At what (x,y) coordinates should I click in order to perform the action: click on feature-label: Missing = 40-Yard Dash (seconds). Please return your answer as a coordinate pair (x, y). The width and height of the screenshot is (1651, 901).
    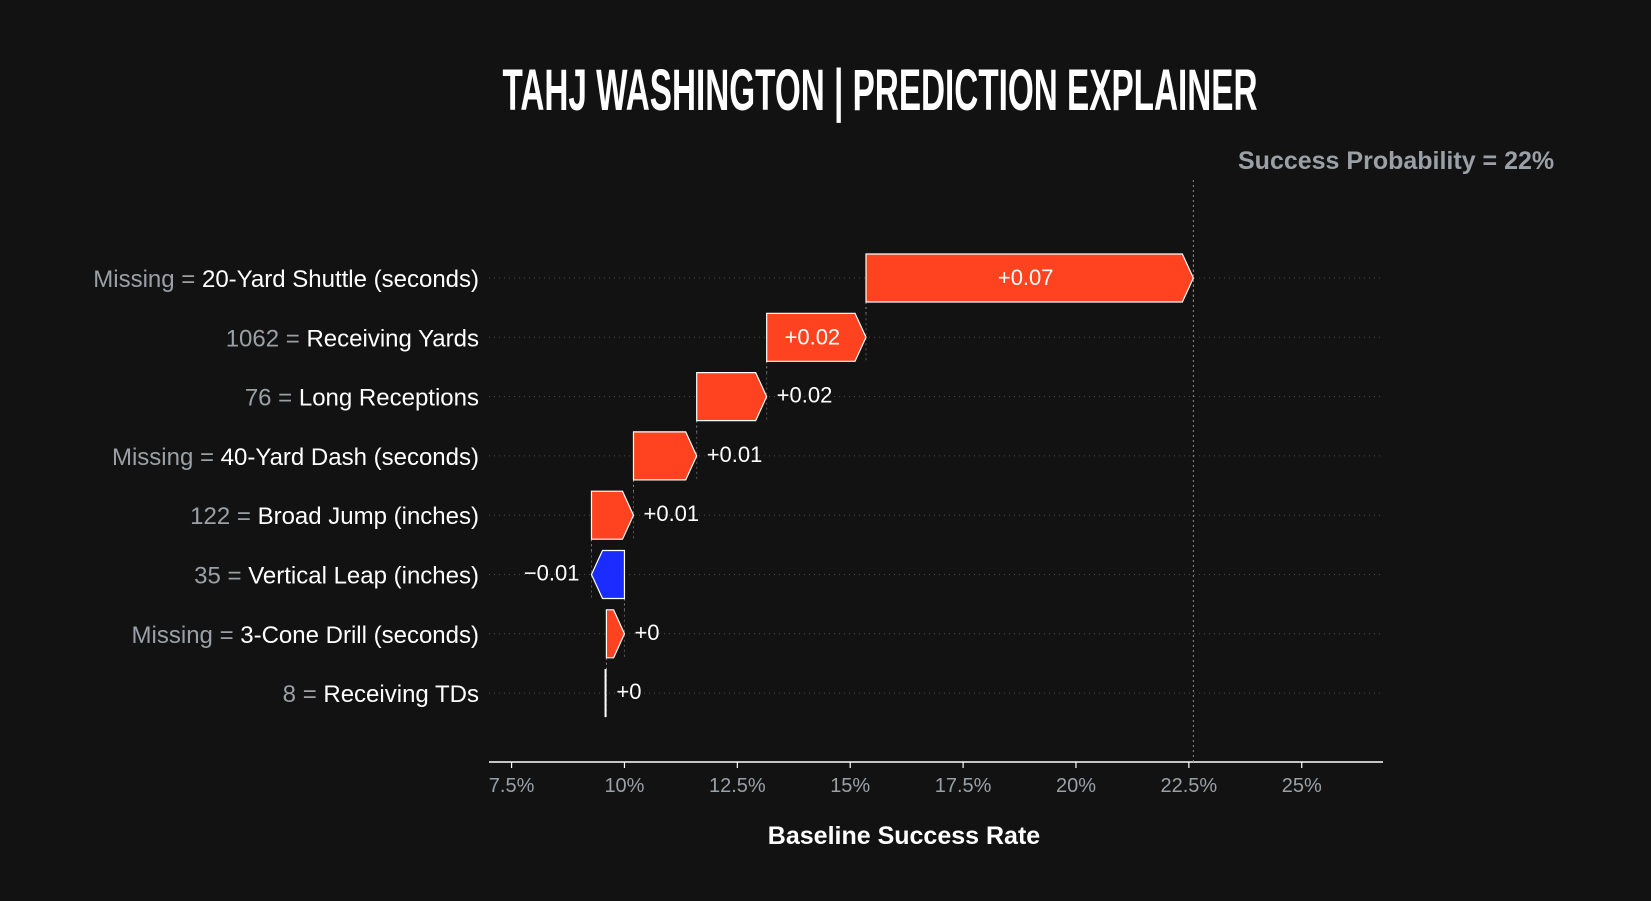
    Looking at the image, I should click on (295, 457).